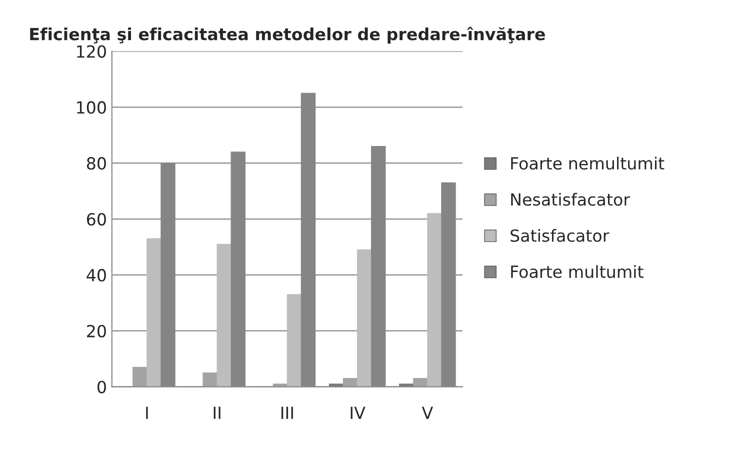 The width and height of the screenshot is (746, 466). Describe the element at coordinates (287, 412) in the screenshot. I see `x-tick-label: III` at that location.